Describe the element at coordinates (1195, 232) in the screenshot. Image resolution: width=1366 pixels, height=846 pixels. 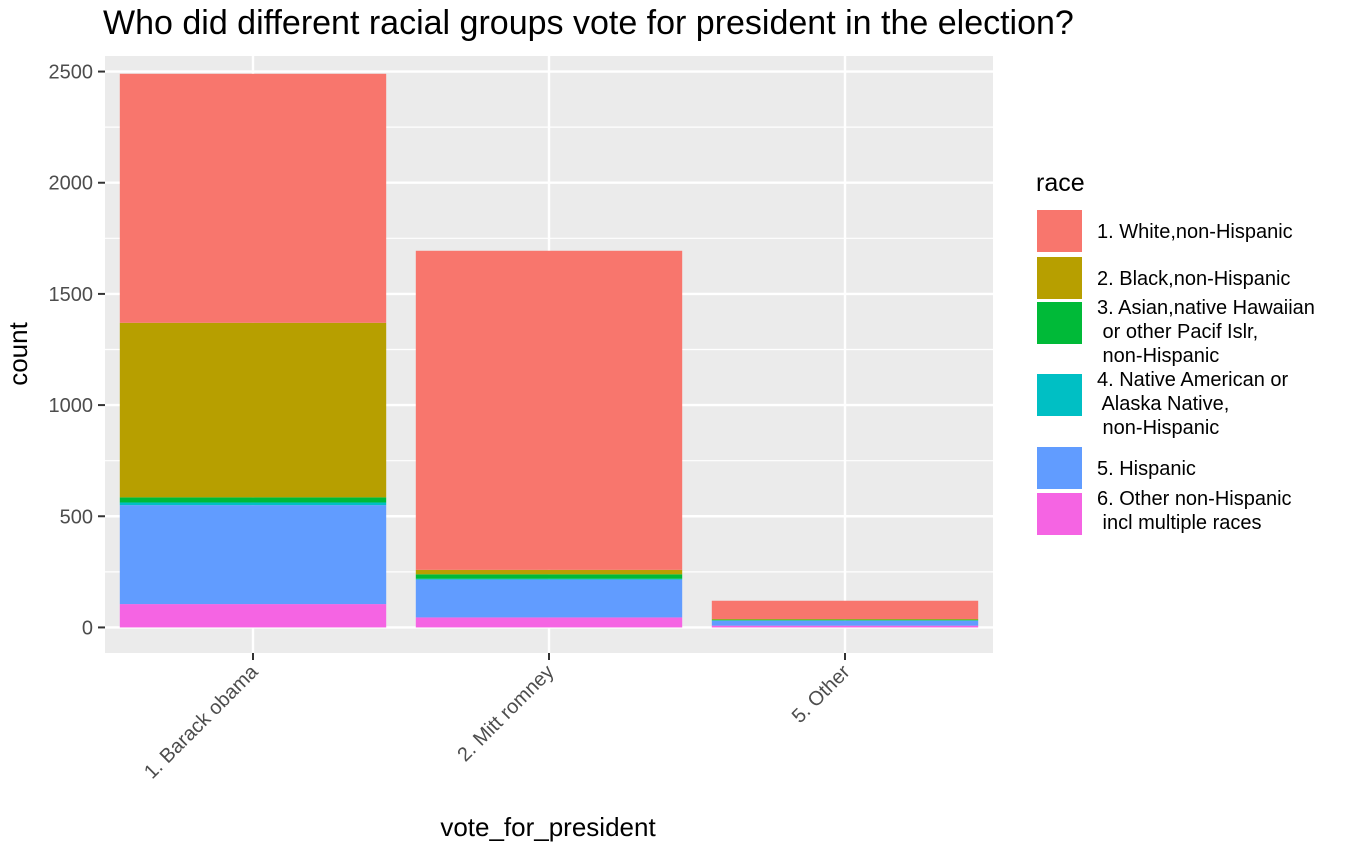
I see `legend-label: 1. White,non-Hispanic` at that location.